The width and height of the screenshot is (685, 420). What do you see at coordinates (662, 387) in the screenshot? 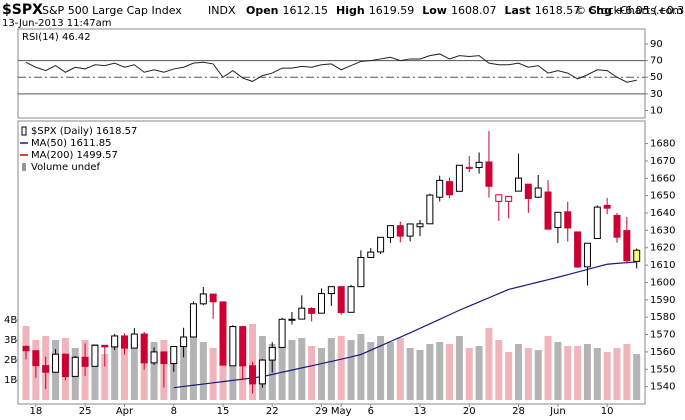
I see `y-tick-label: 1540` at bounding box center [662, 387].